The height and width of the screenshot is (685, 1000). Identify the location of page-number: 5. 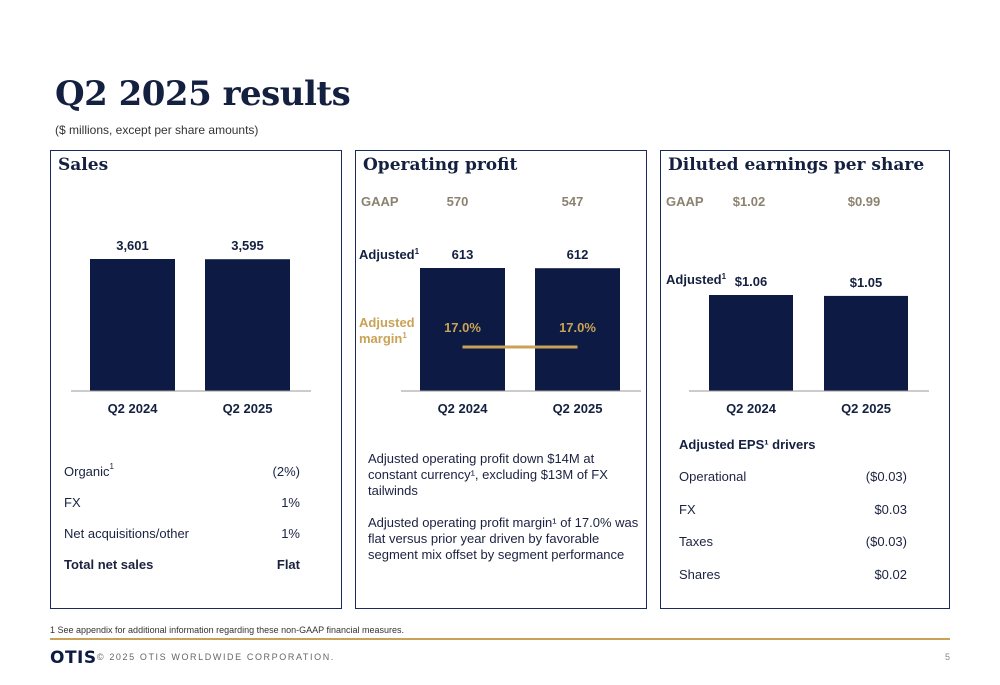
(947, 657).